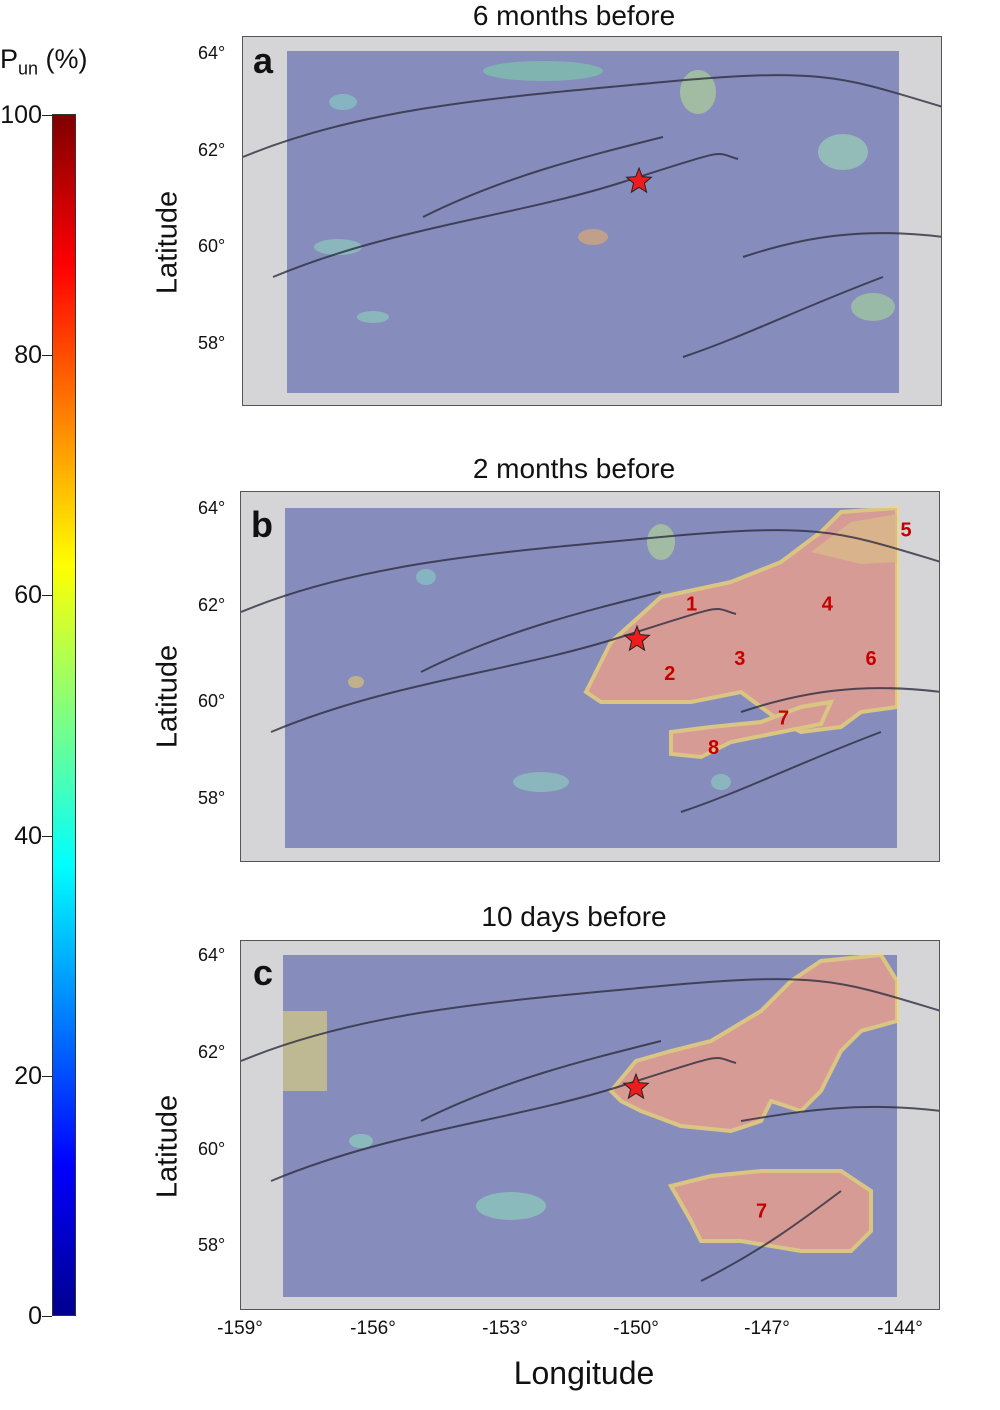 This screenshot has height=1410, width=1000. What do you see at coordinates (262, 524) in the screenshot?
I see `panel-letter-b: b` at bounding box center [262, 524].